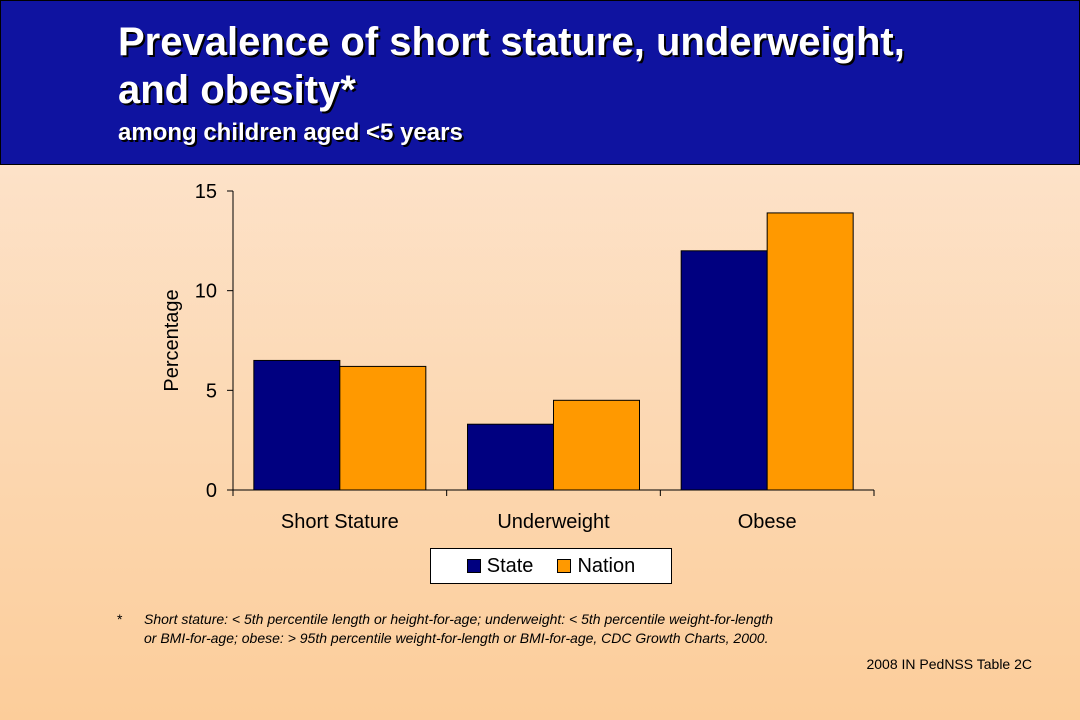 The width and height of the screenshot is (1080, 720). Describe the element at coordinates (237, 90) in the screenshot. I see `title-line-2: and obesity*` at that location.